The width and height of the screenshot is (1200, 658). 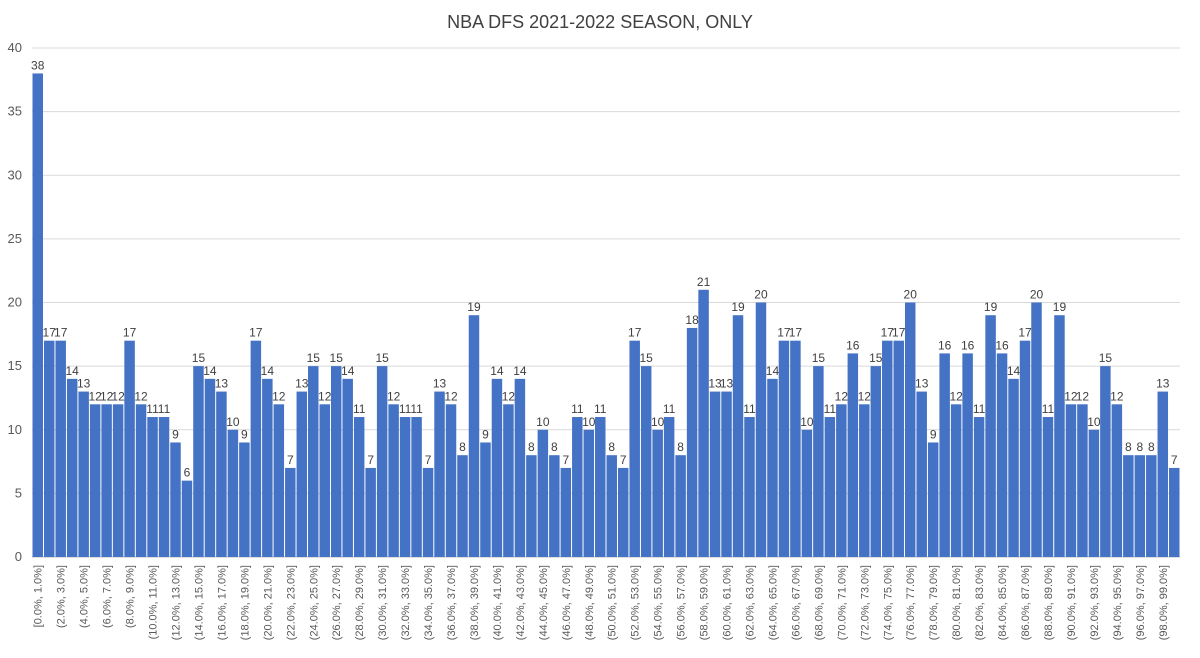 I want to click on y-axis: 0 5 10 15 20 25 30 35 40, so click(x=15, y=302).